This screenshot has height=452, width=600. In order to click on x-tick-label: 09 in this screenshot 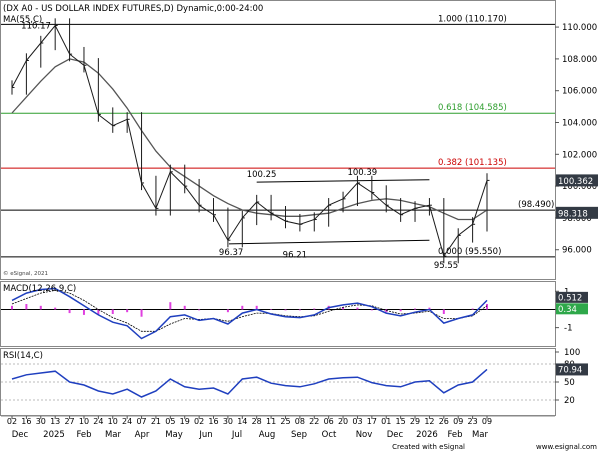, I will do `click(487, 421)`.